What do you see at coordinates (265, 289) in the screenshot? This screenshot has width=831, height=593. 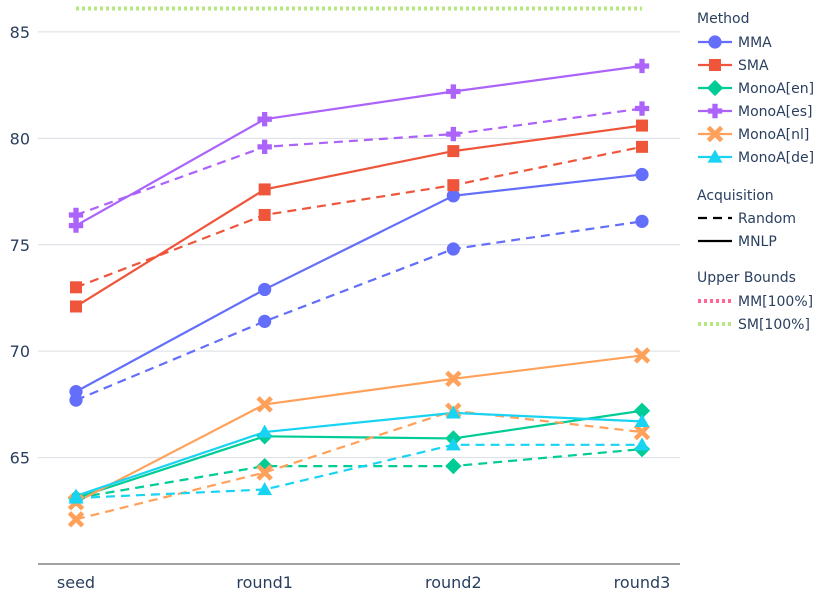 I see `point-mma-mnlp-round1` at bounding box center [265, 289].